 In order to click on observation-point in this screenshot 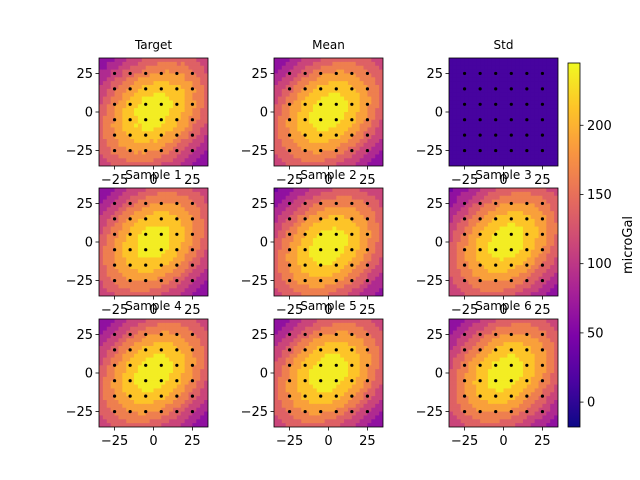, I will do `click(146, 73)`.